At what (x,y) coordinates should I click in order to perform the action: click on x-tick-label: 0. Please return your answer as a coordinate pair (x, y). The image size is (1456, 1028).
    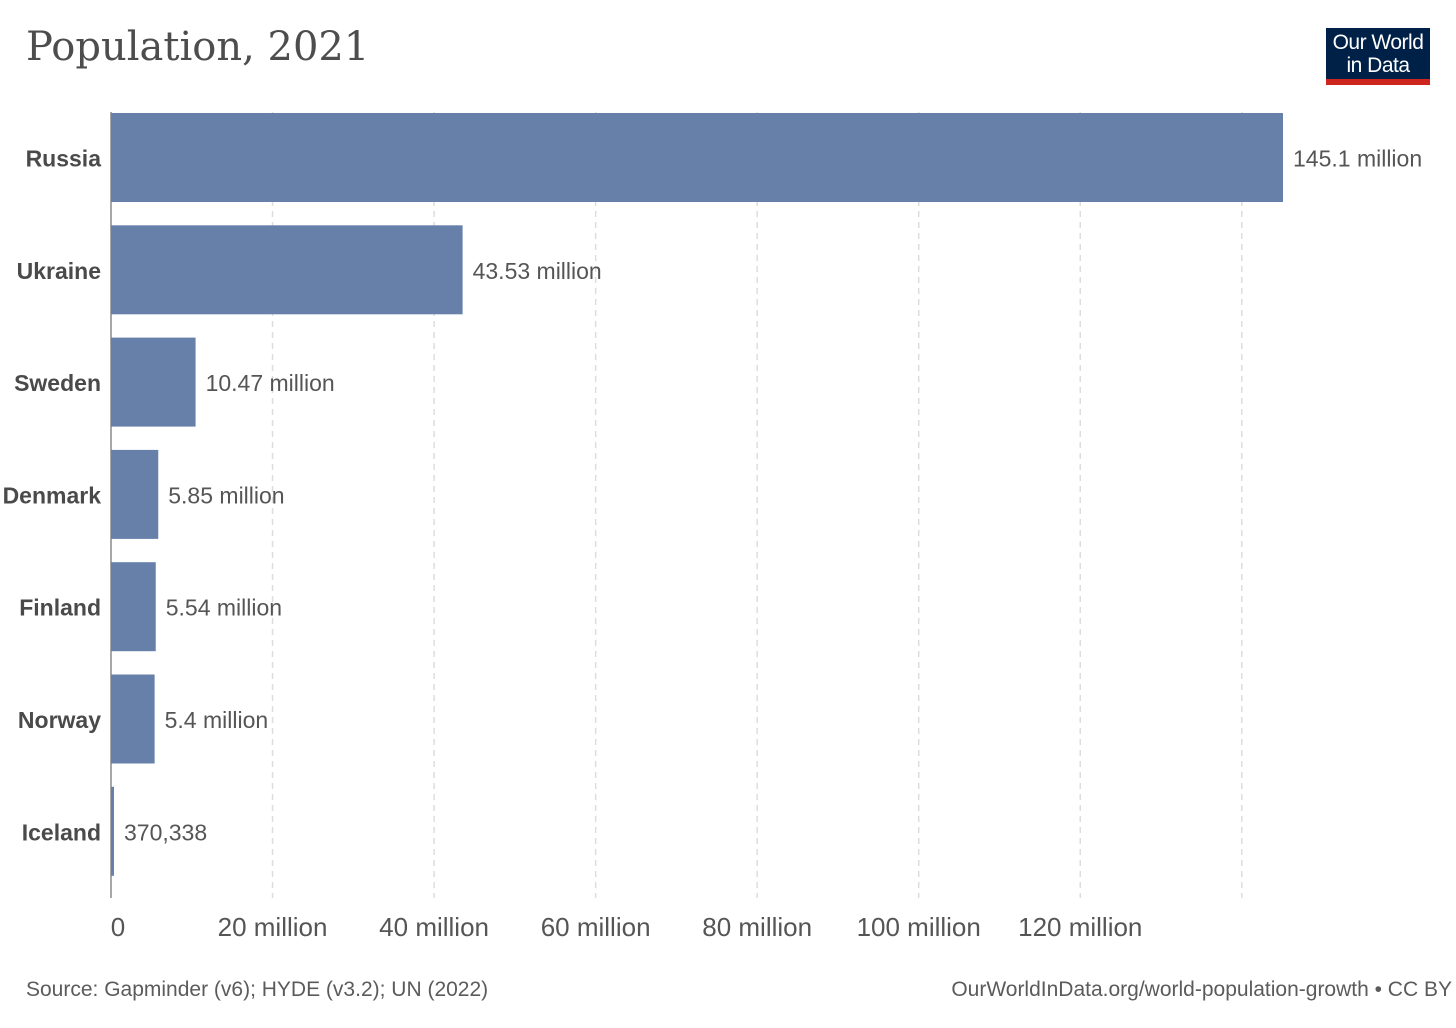
    Looking at the image, I should click on (118, 927).